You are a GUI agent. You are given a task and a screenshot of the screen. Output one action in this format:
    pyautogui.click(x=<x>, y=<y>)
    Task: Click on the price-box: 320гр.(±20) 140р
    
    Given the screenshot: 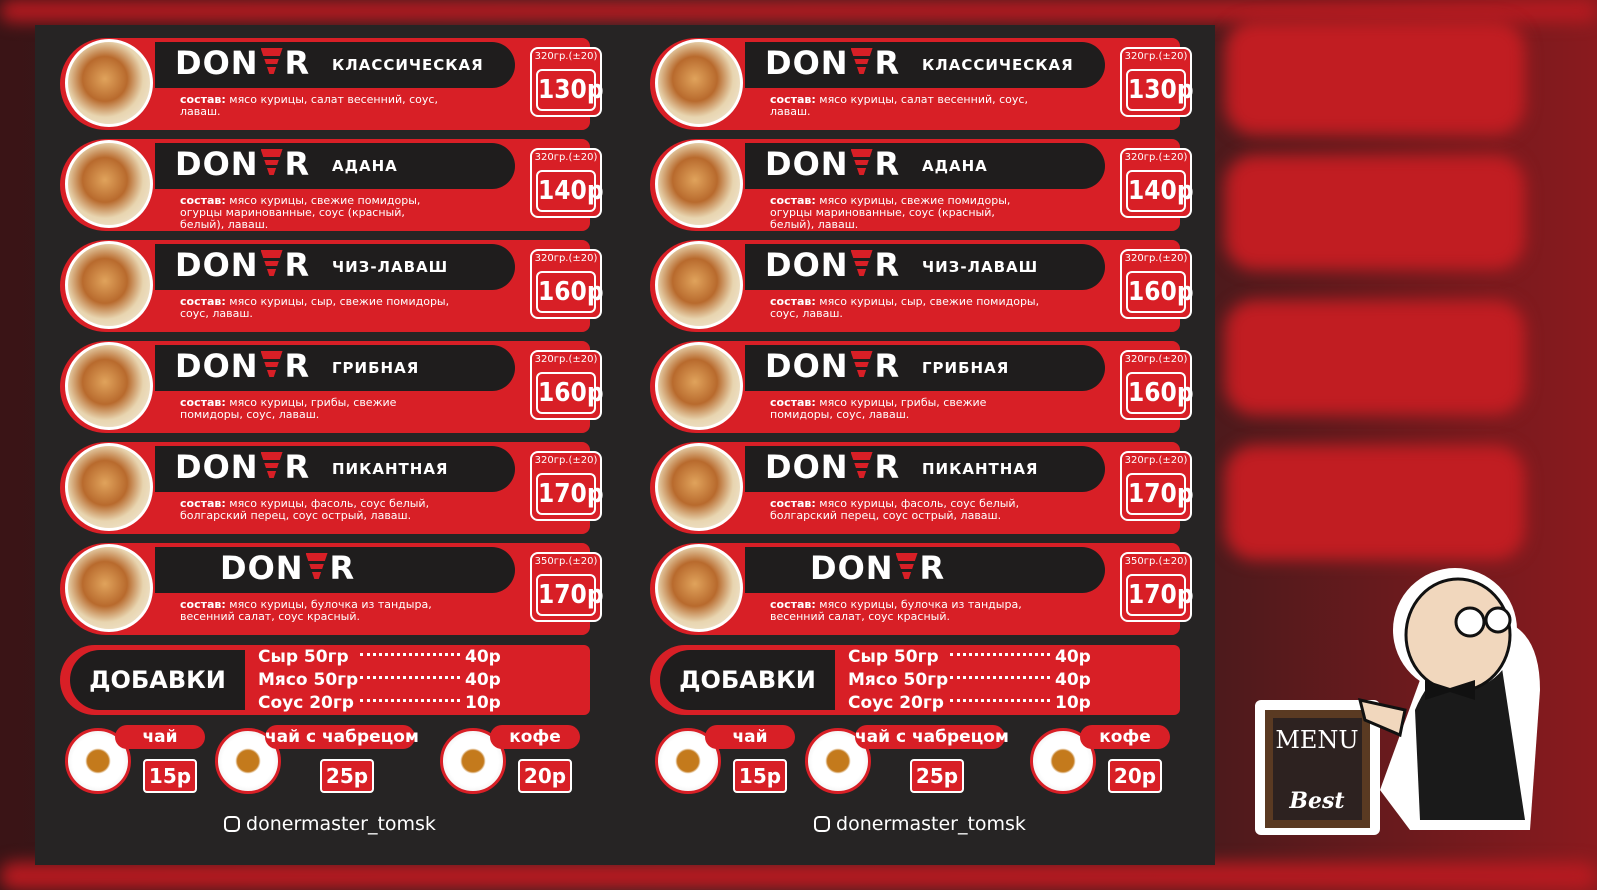 What is the action you would take?
    pyautogui.click(x=1157, y=183)
    